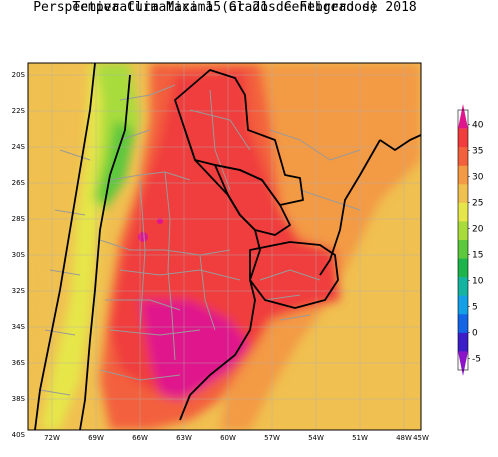 This screenshot has width=498, height=457. What do you see at coordinates (228, 438) in the screenshot?
I see `lon-tick-label: 60W` at bounding box center [228, 438].